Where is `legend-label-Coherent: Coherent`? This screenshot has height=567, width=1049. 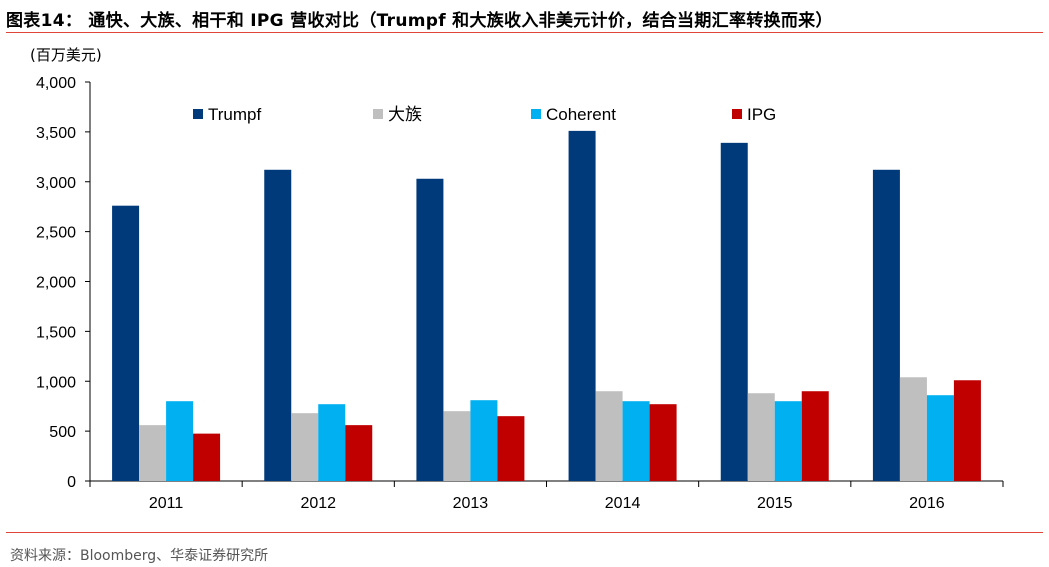
legend-label-Coherent: Coherent is located at coordinates (581, 114).